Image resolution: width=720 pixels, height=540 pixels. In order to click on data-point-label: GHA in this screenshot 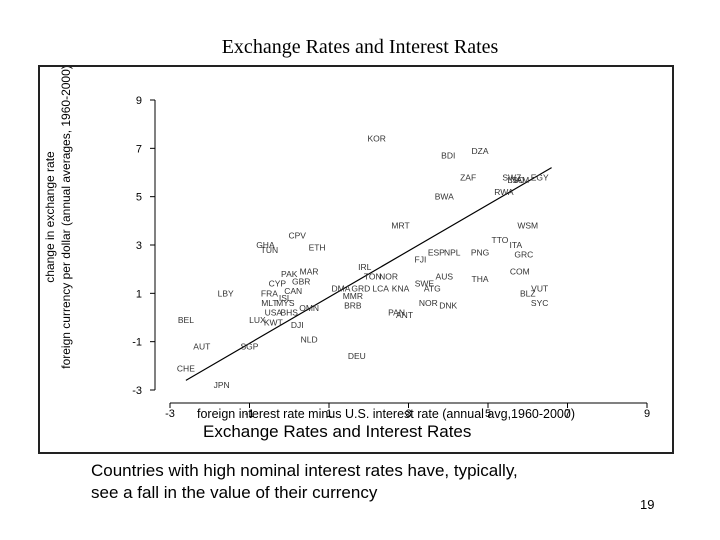, I will do `click(265, 245)`.